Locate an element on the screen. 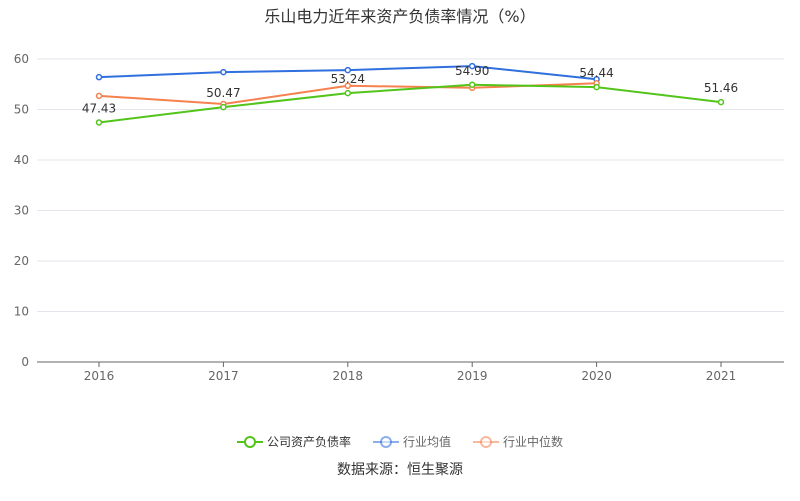 The image size is (800, 501). legend-label: 行业中位数 is located at coordinates (533, 442).